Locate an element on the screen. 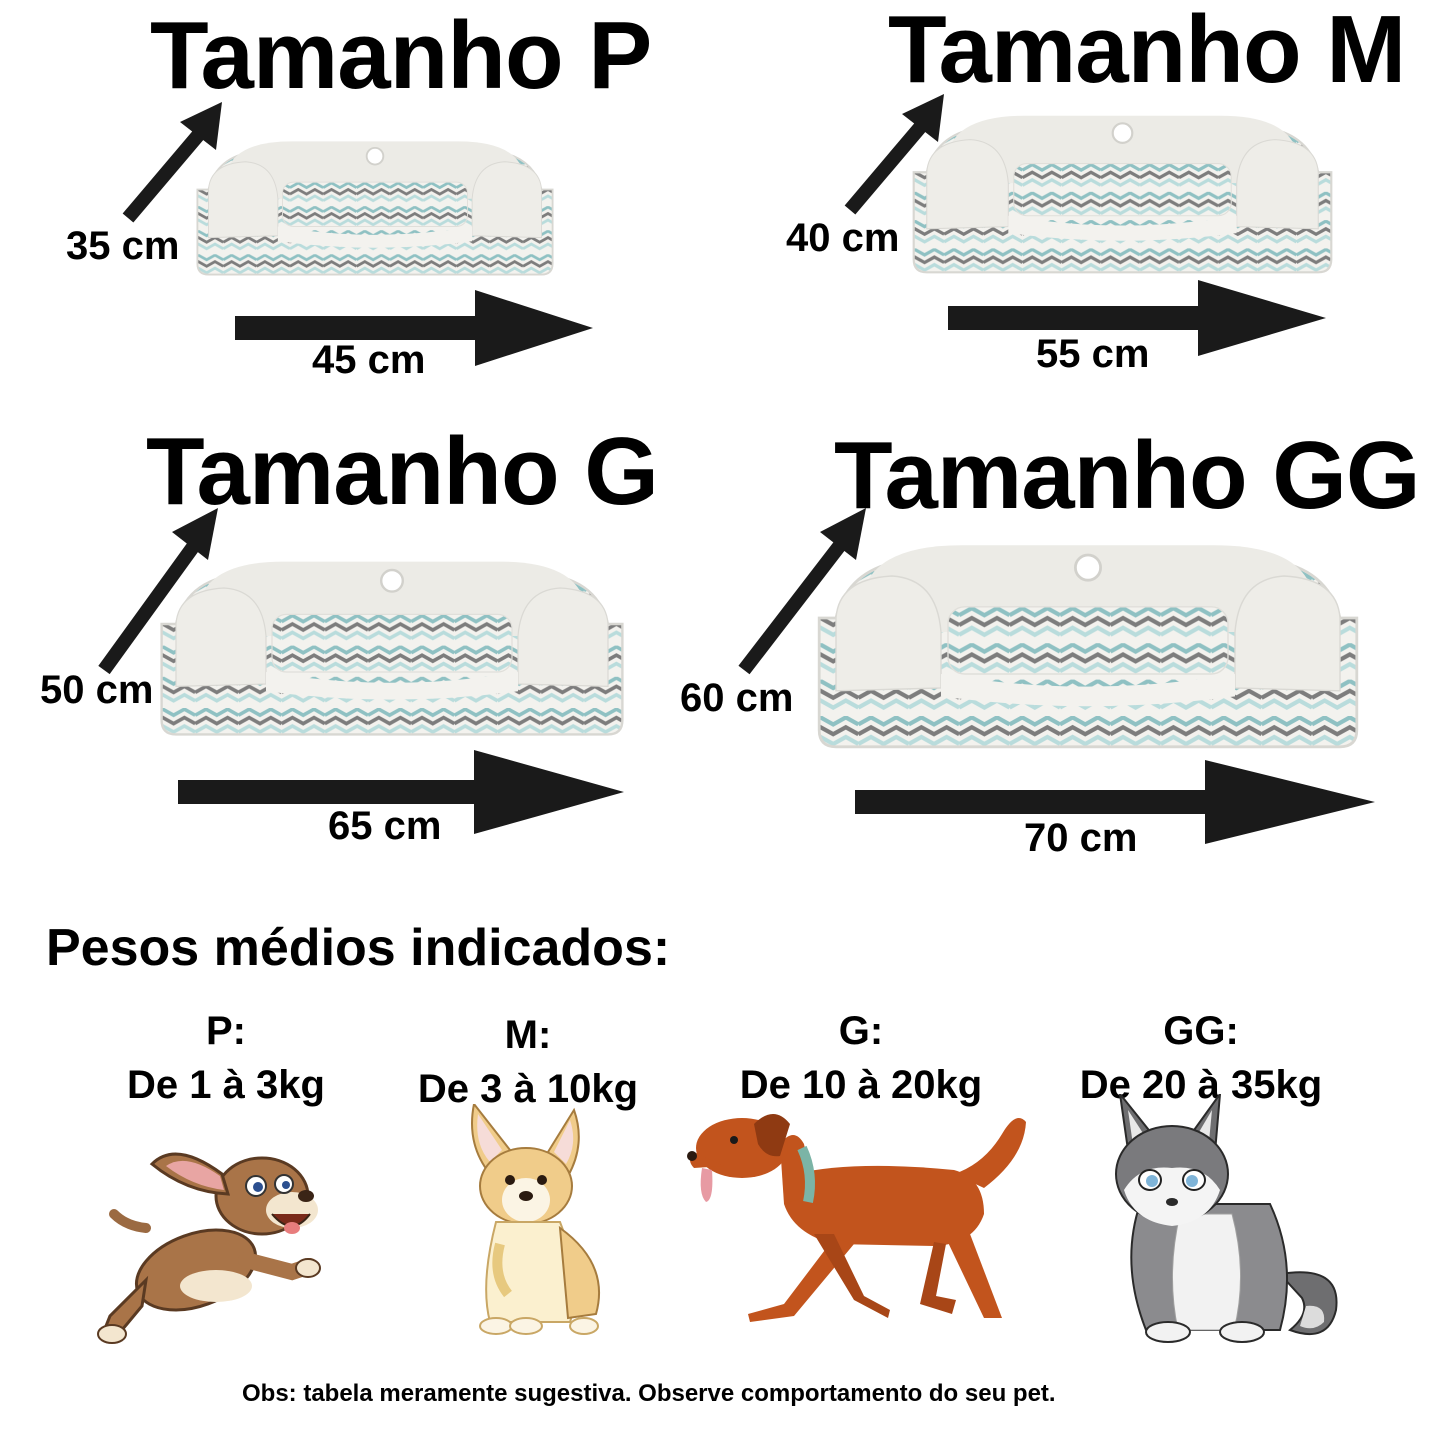  weight-label-m: M: De 3 à 10kg is located at coordinates (528, 1062).